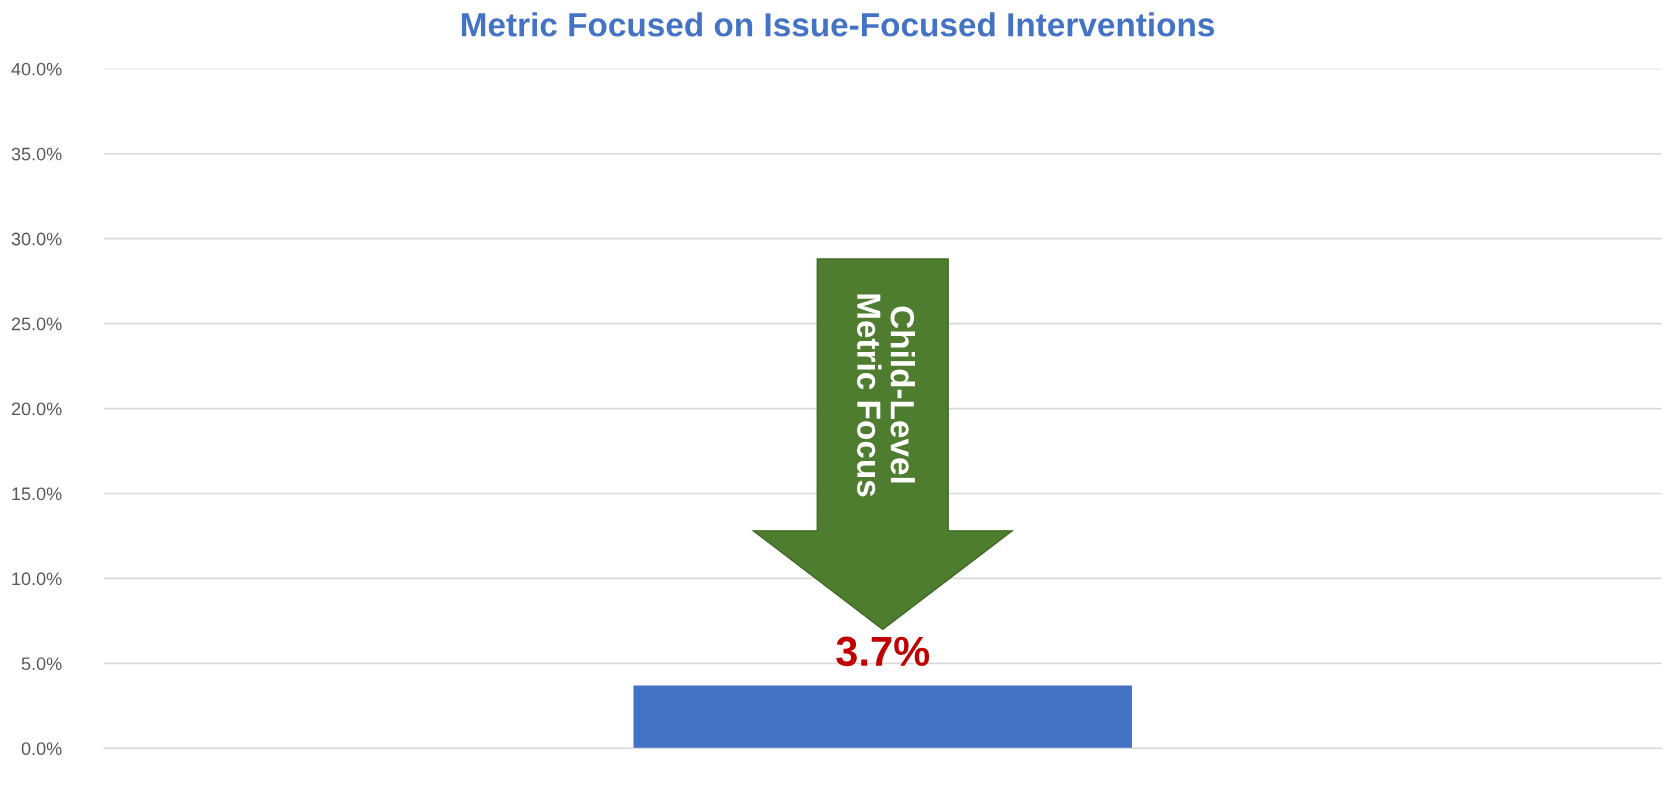 The height and width of the screenshot is (809, 1675). I want to click on y-tick-label: 30.0%, so click(36, 239).